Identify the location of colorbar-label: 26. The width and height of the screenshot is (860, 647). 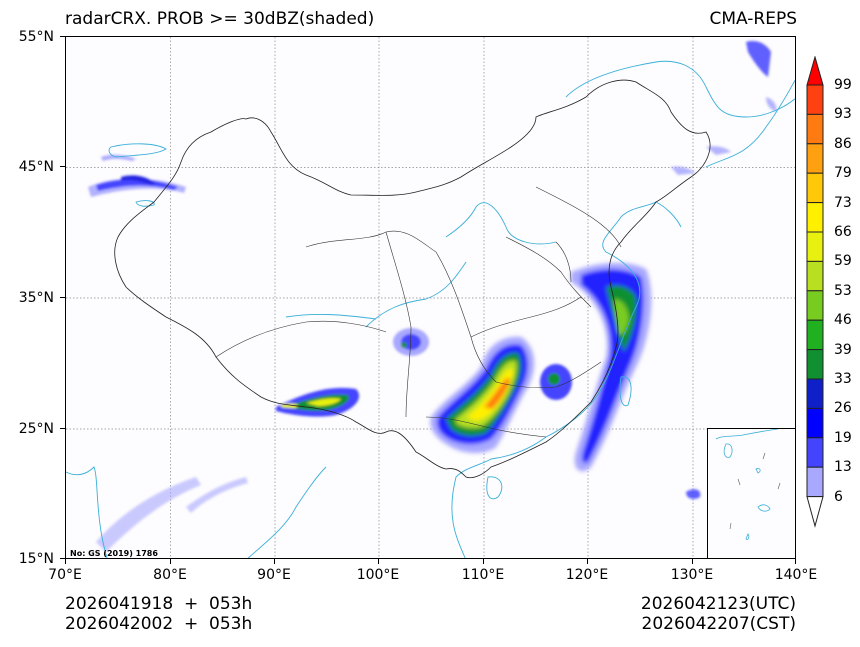
(843, 408).